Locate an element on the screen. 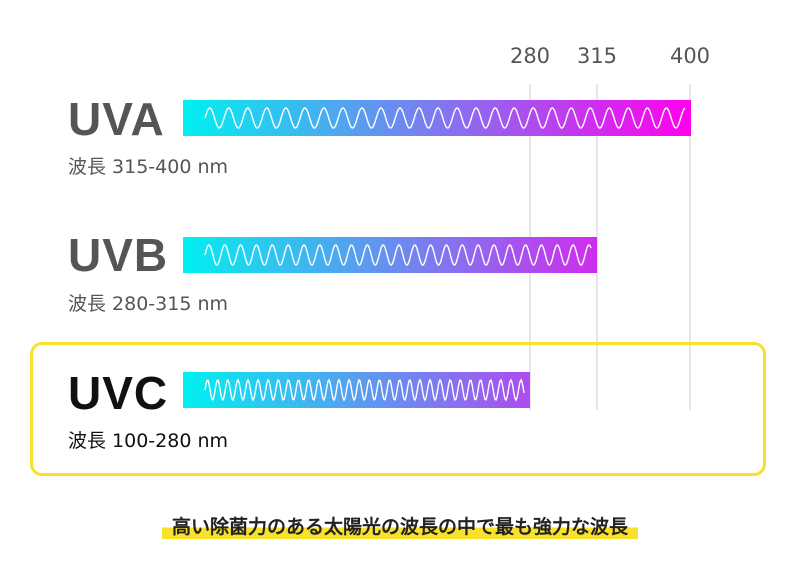  band-range-uva: 波長 315-400 nm is located at coordinates (148, 167).